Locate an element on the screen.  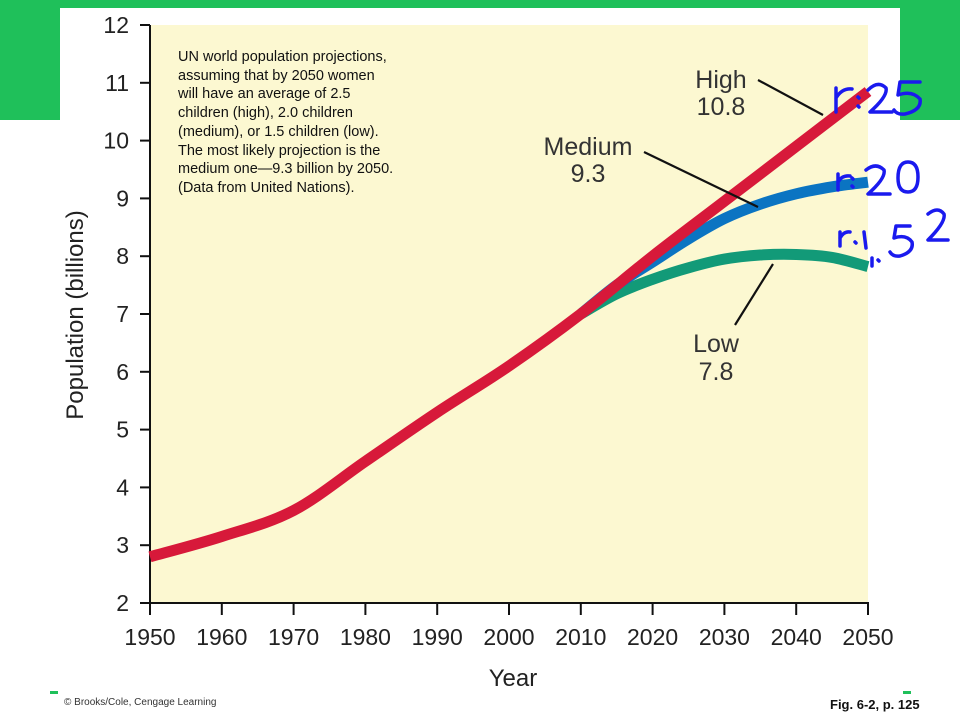
y-tick-label: 3 is located at coordinates (122, 545).